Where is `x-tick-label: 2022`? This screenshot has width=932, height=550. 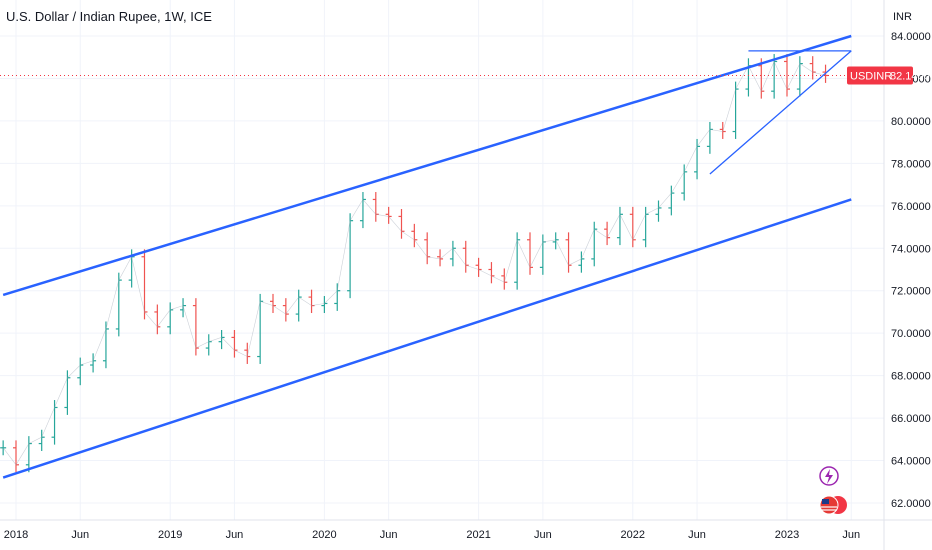 x-tick-label: 2022 is located at coordinates (633, 535).